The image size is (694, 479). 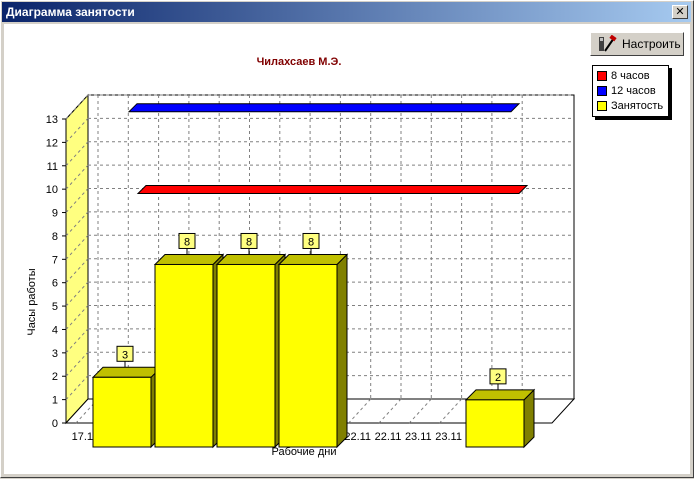 I want to click on y-tick-label: 1, so click(x=55, y=401).